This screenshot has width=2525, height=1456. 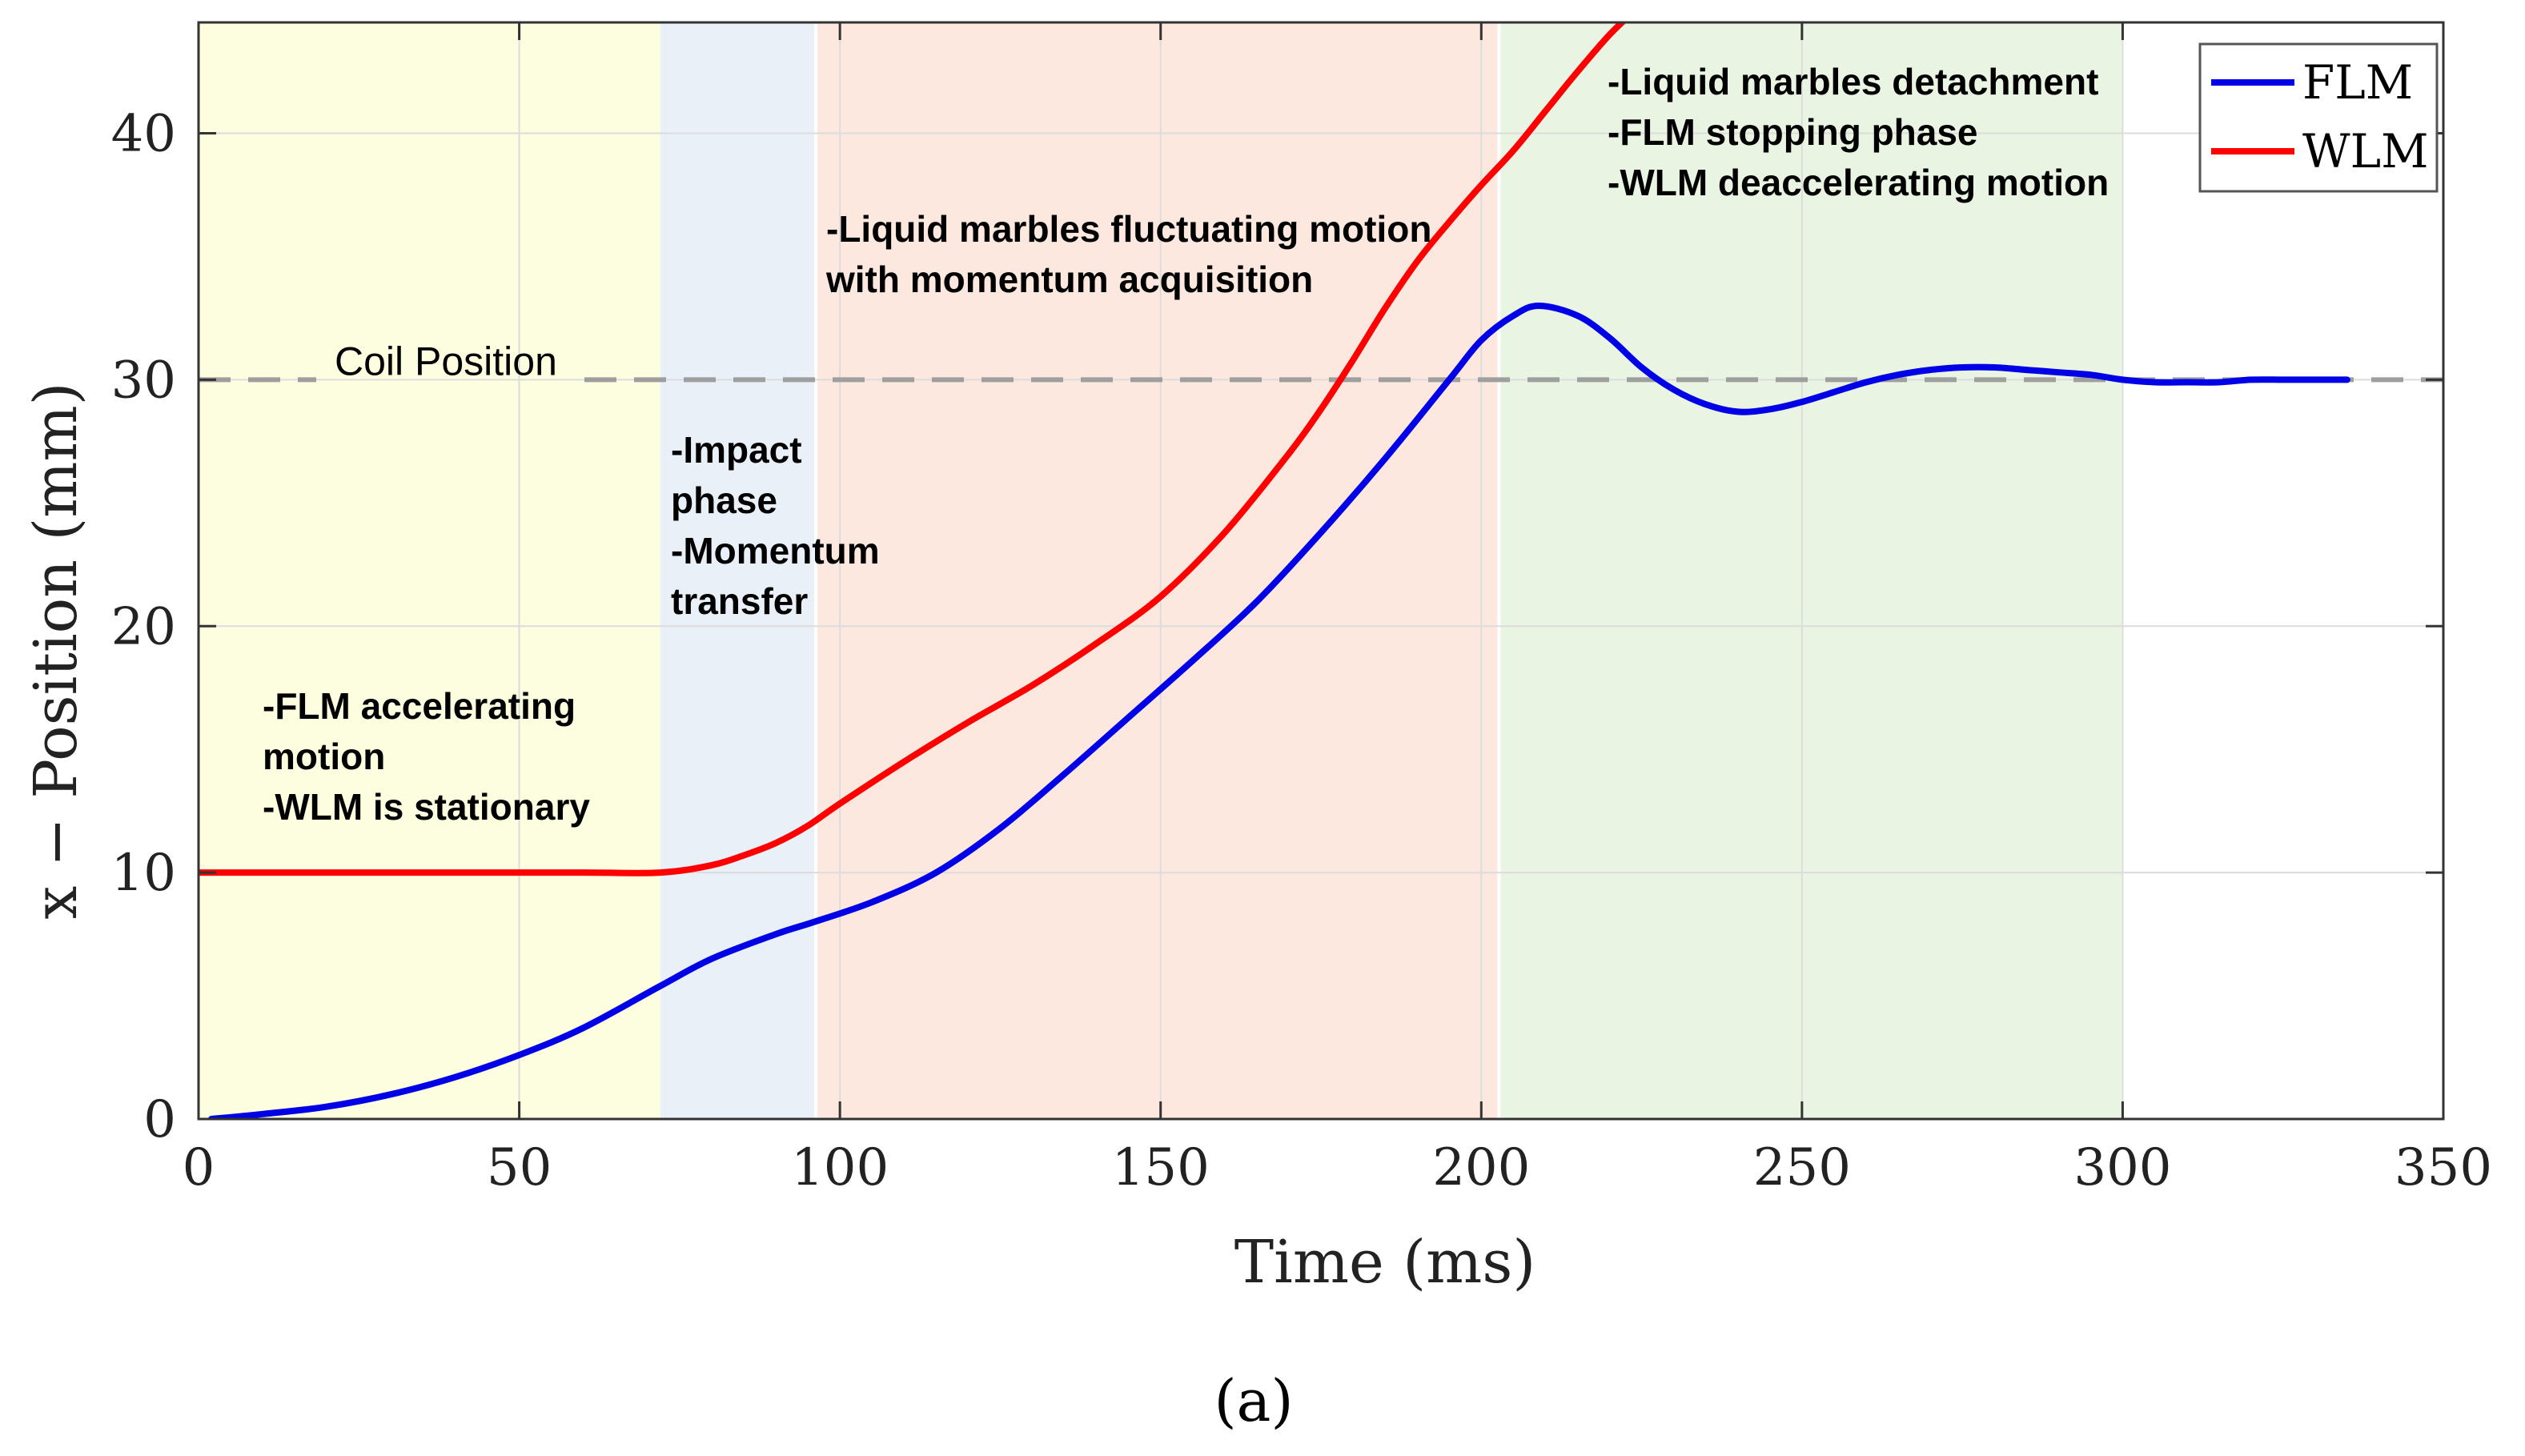 What do you see at coordinates (2122, 1167) in the screenshot?
I see `x-tick-label: 300` at bounding box center [2122, 1167].